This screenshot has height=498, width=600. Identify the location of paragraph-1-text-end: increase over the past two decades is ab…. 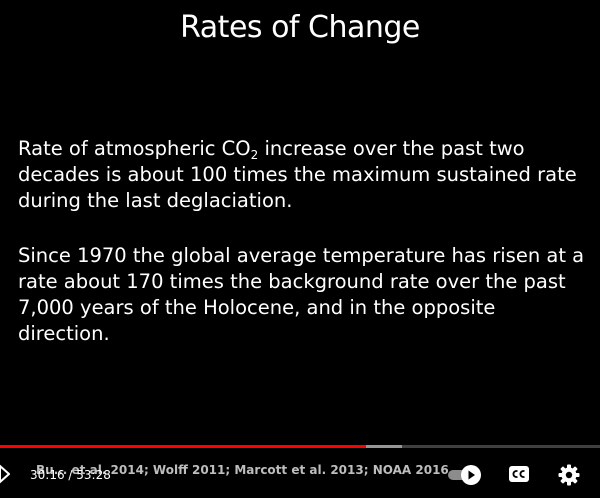
(297, 174).